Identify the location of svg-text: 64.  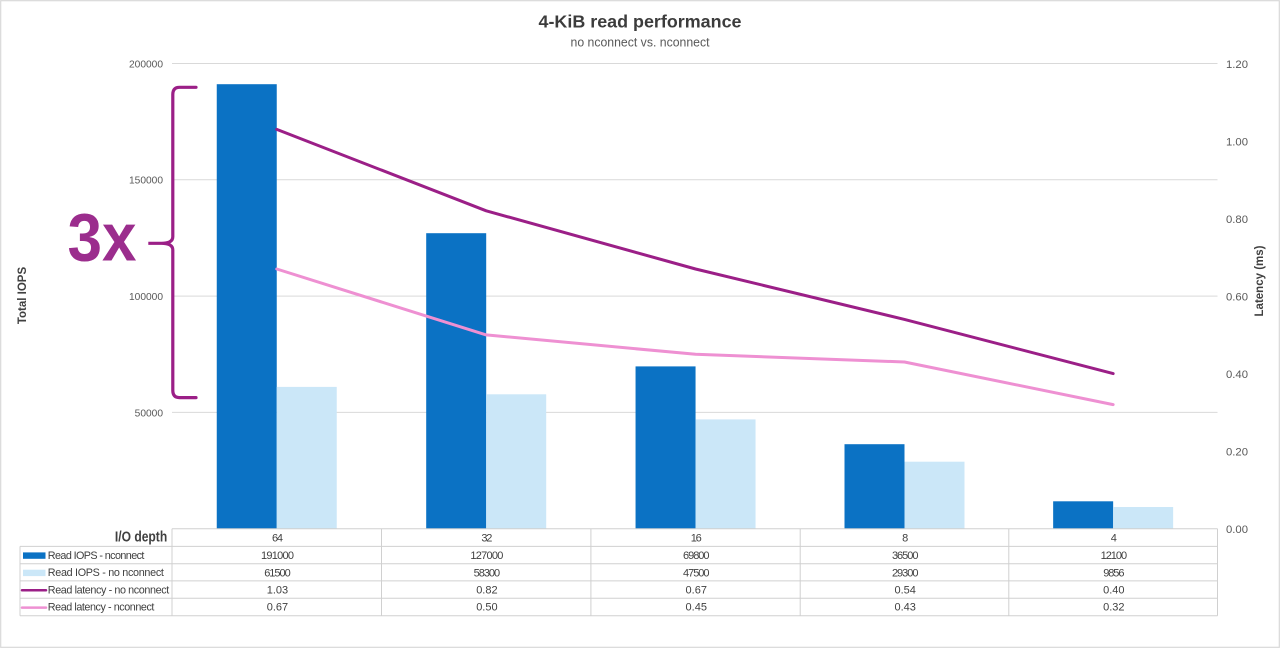
(277, 539).